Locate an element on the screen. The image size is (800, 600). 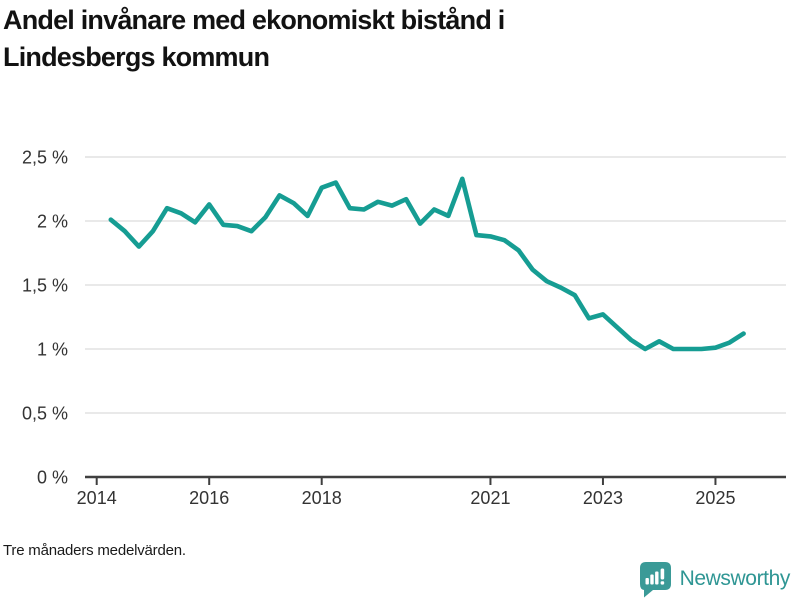
brand-name: Newsworthy is located at coordinates (735, 578).